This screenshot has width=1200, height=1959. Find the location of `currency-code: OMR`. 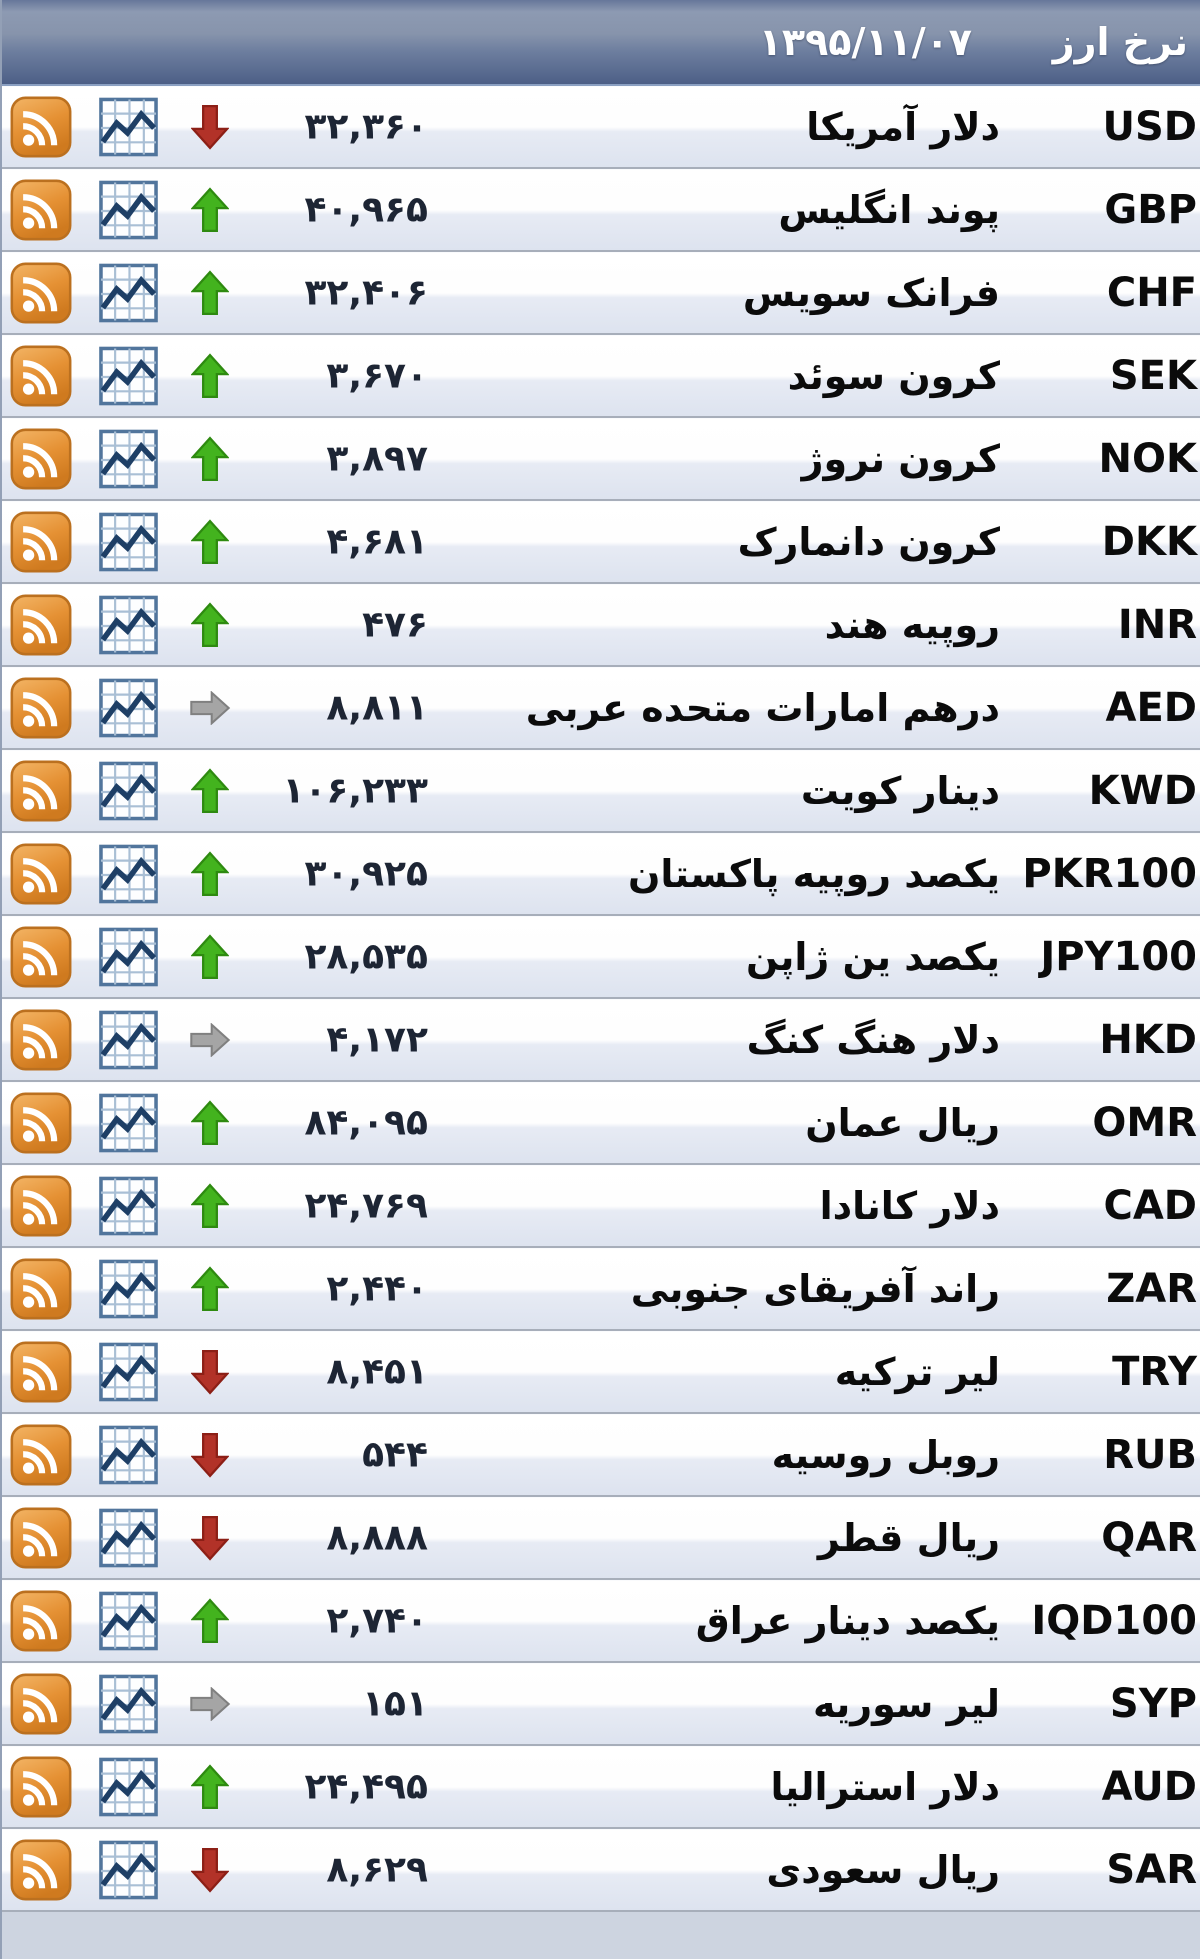

currency-code: OMR is located at coordinates (1144, 1123).